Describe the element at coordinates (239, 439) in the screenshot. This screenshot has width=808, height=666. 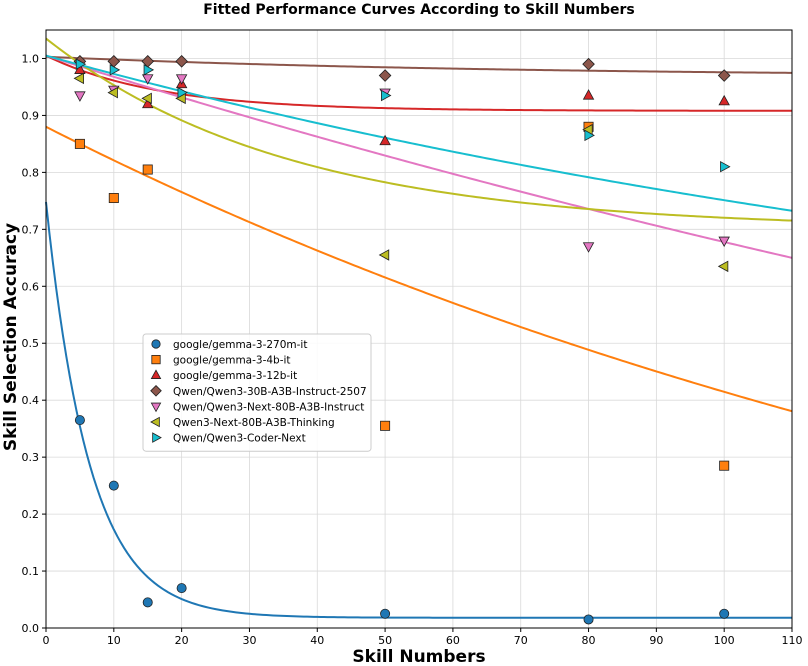
I see `legend-label: Qwen/Qwen3-Coder-Next` at that location.